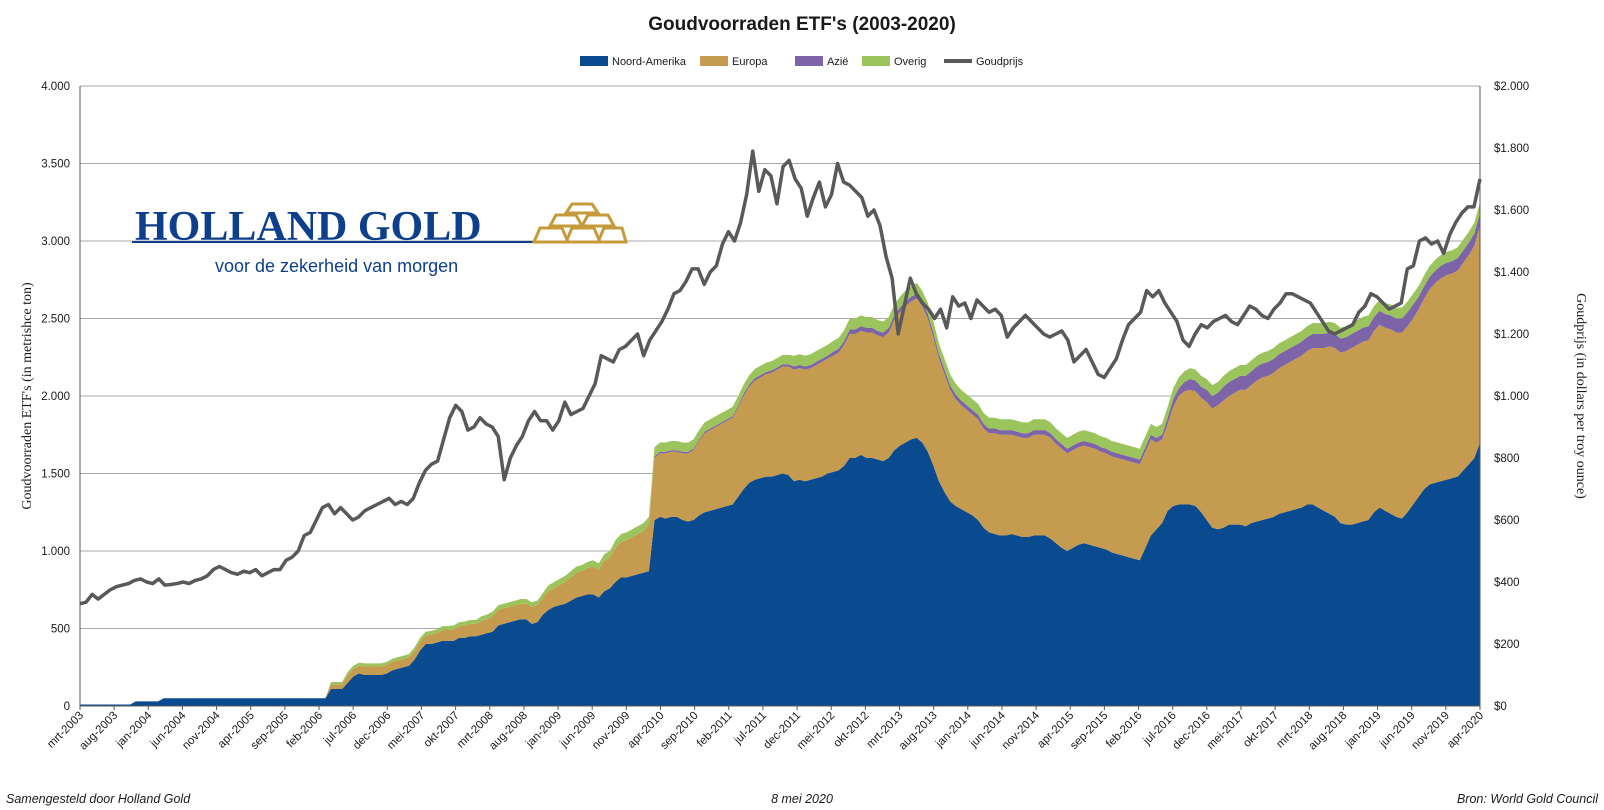  What do you see at coordinates (1507, 521) in the screenshot?
I see `y2-tick-label: $600` at bounding box center [1507, 521].